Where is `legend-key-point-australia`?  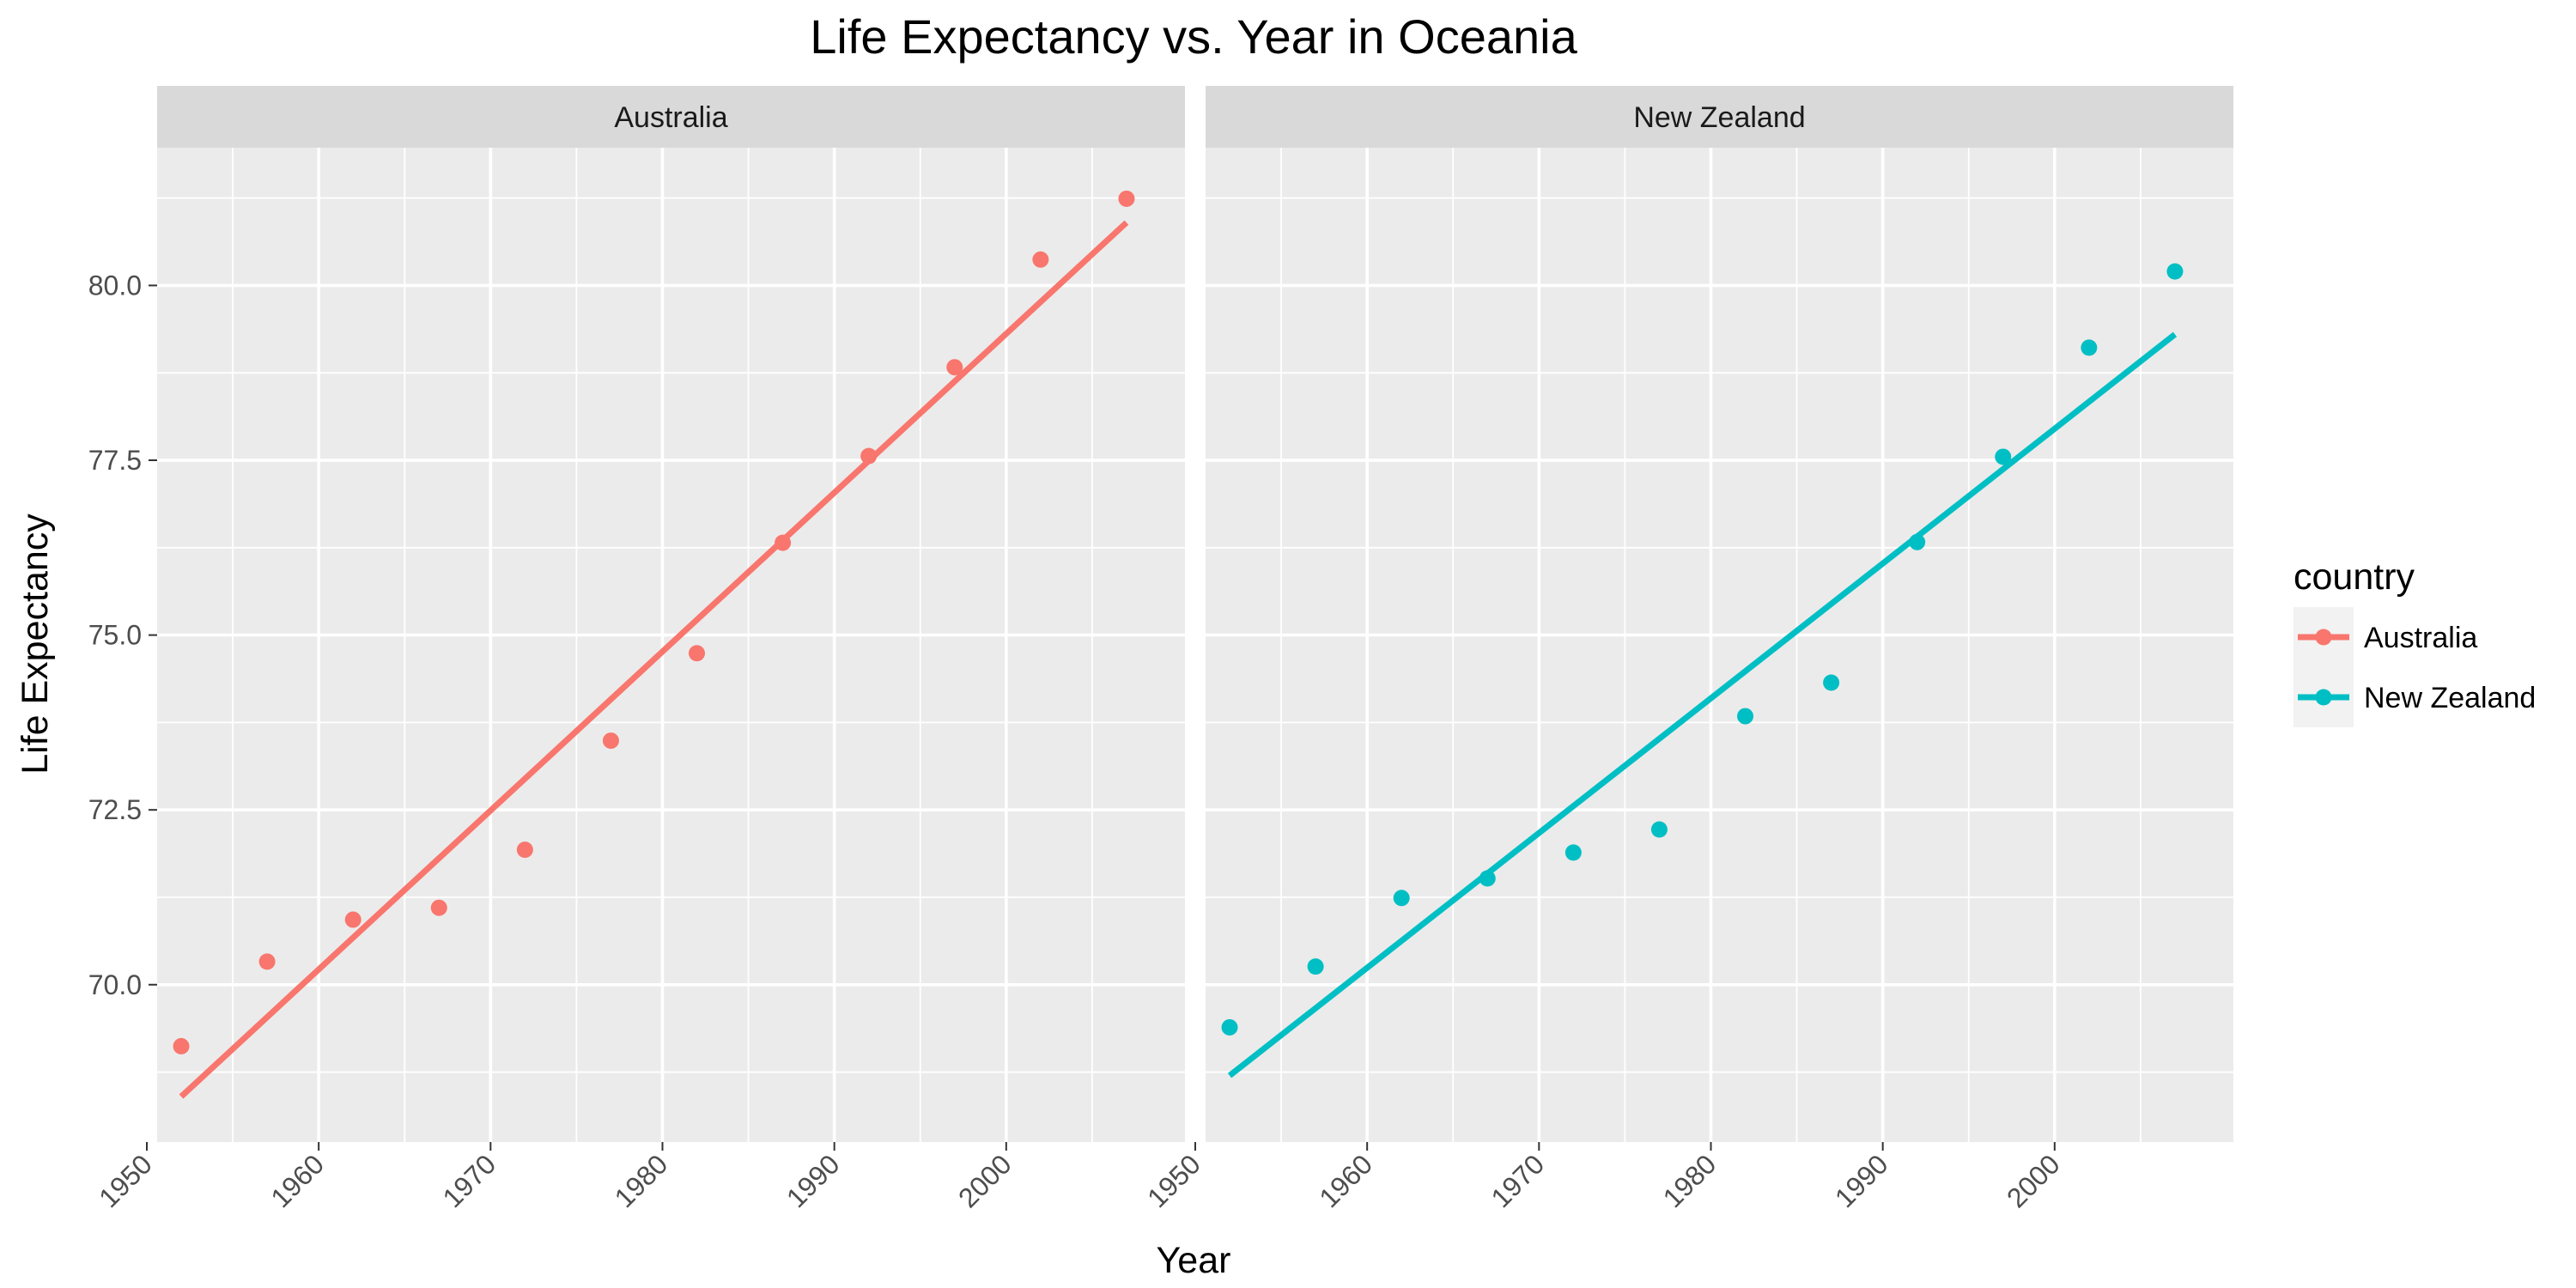 legend-key-point-australia is located at coordinates (2324, 638).